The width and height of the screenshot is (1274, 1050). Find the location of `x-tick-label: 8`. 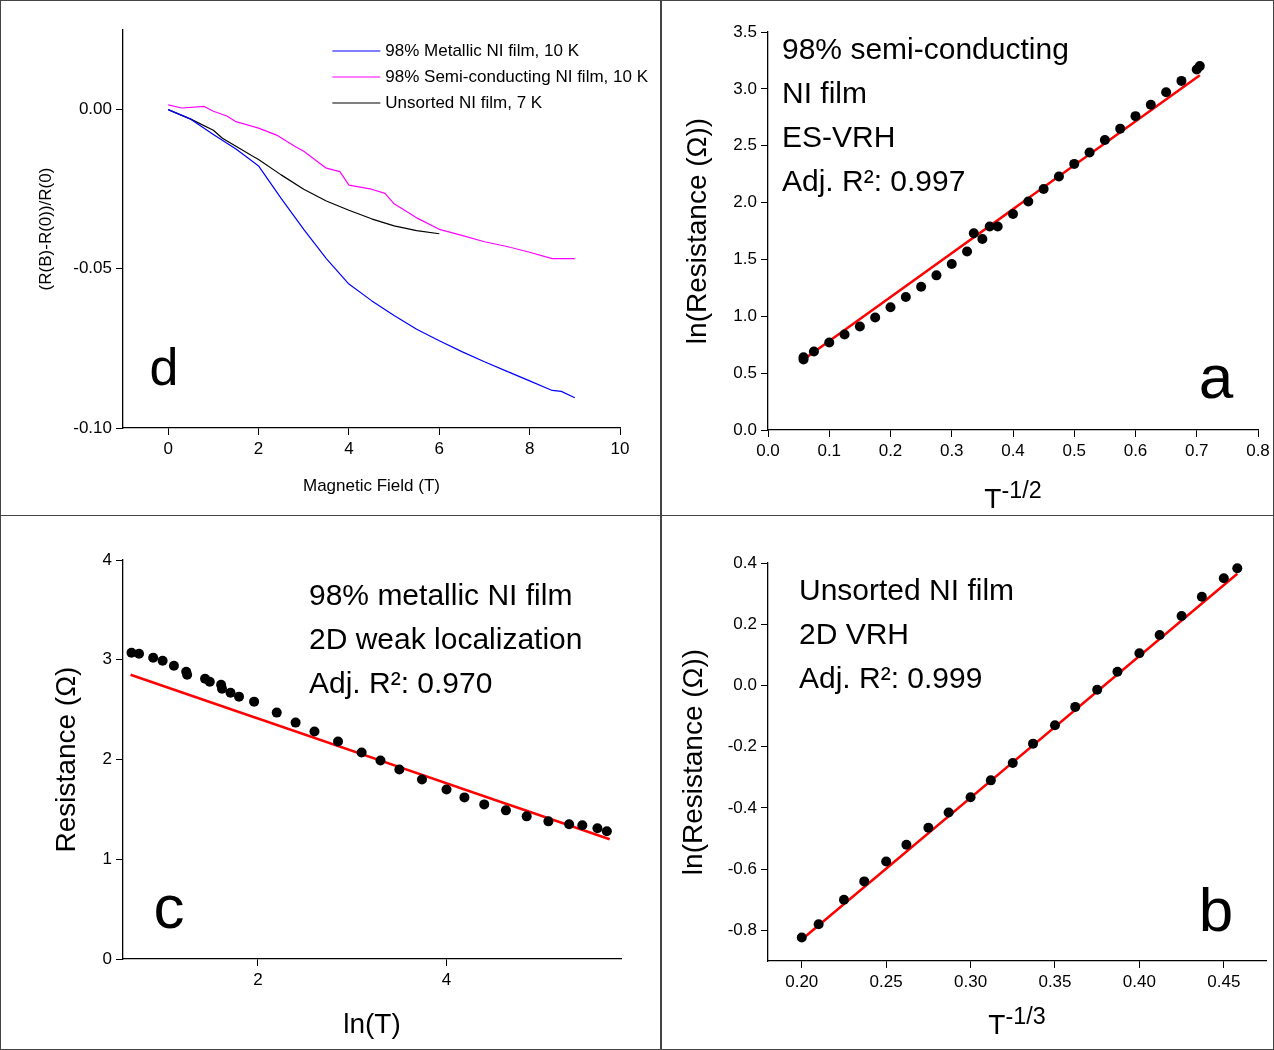

x-tick-label: 8 is located at coordinates (529, 448).